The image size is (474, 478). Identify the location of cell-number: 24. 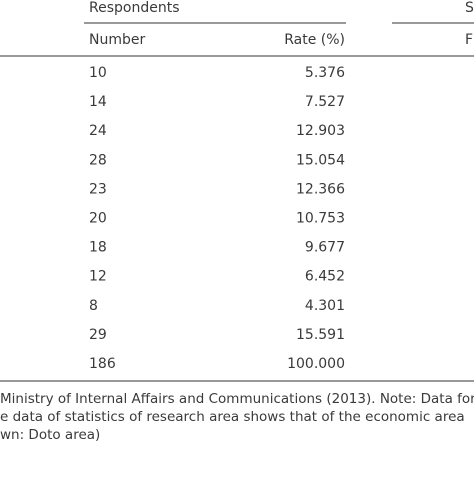
(98, 131).